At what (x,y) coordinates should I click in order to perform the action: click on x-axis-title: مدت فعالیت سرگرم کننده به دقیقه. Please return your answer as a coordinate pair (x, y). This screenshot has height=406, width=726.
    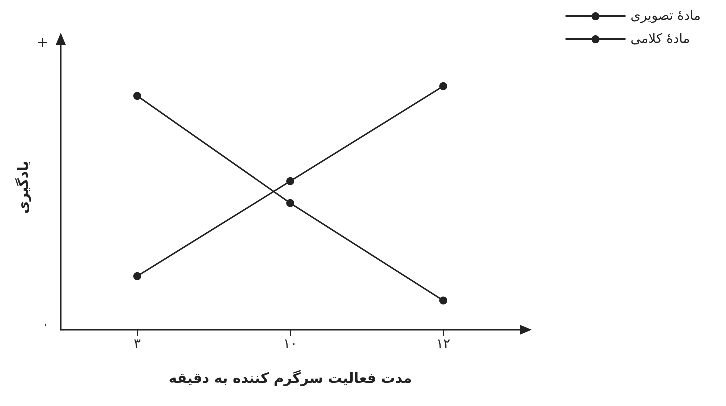
    Looking at the image, I should click on (290, 378).